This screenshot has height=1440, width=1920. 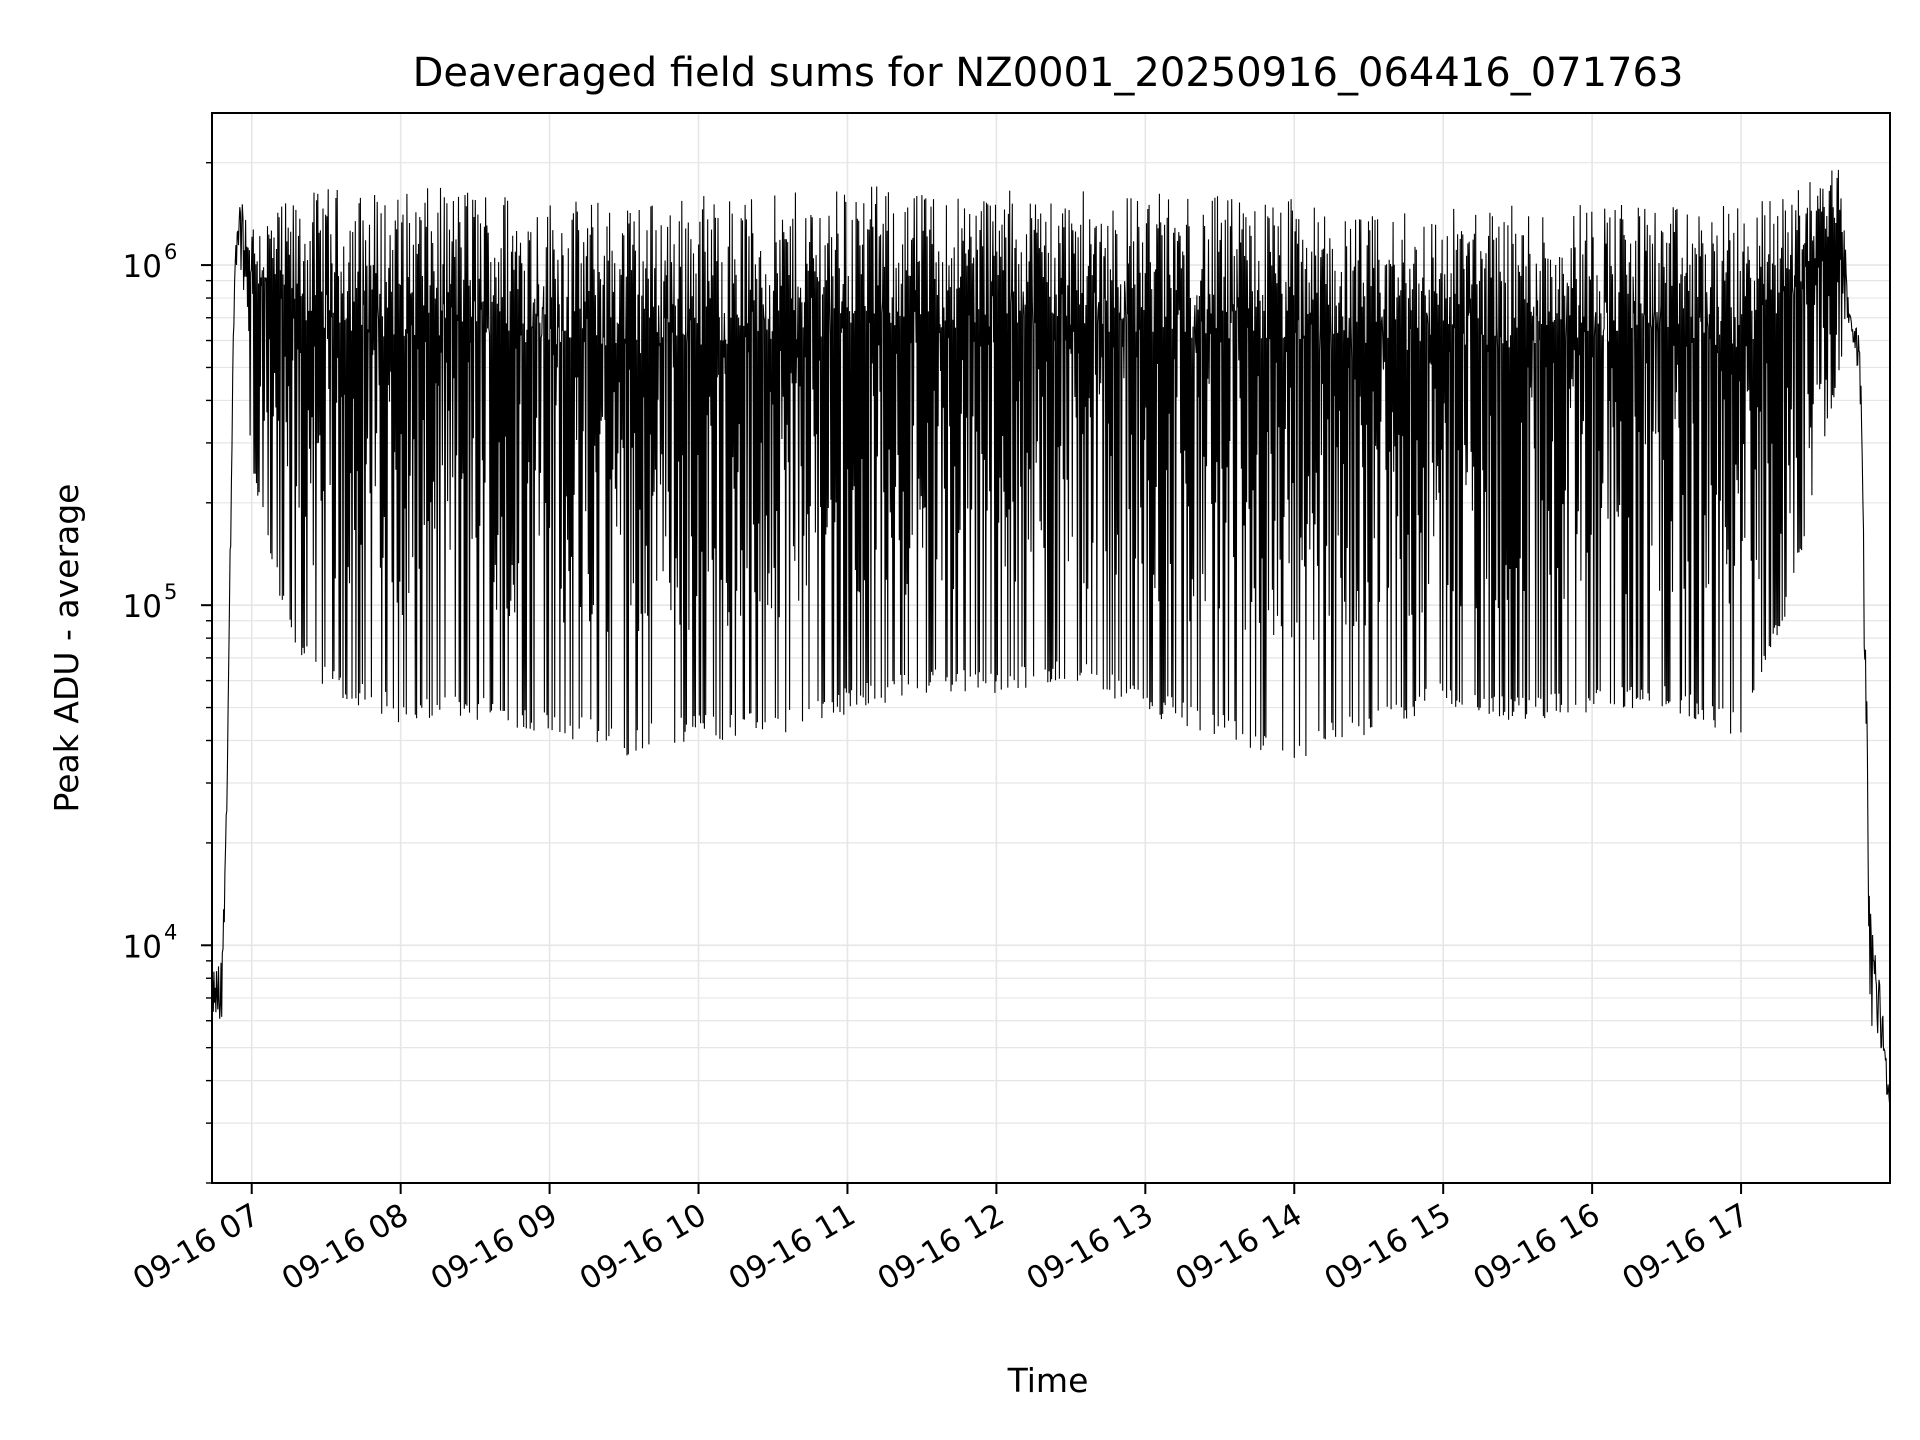 What do you see at coordinates (170, 932) in the screenshot?
I see `y-tick-exponent: 4` at bounding box center [170, 932].